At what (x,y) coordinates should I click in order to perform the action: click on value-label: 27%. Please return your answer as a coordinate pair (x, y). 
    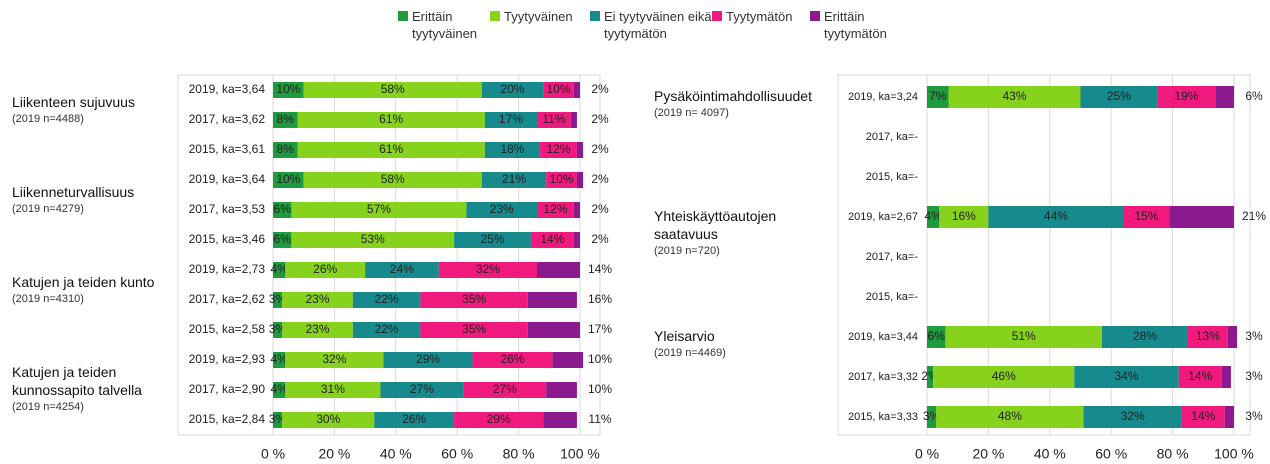
    Looking at the image, I should click on (505, 389).